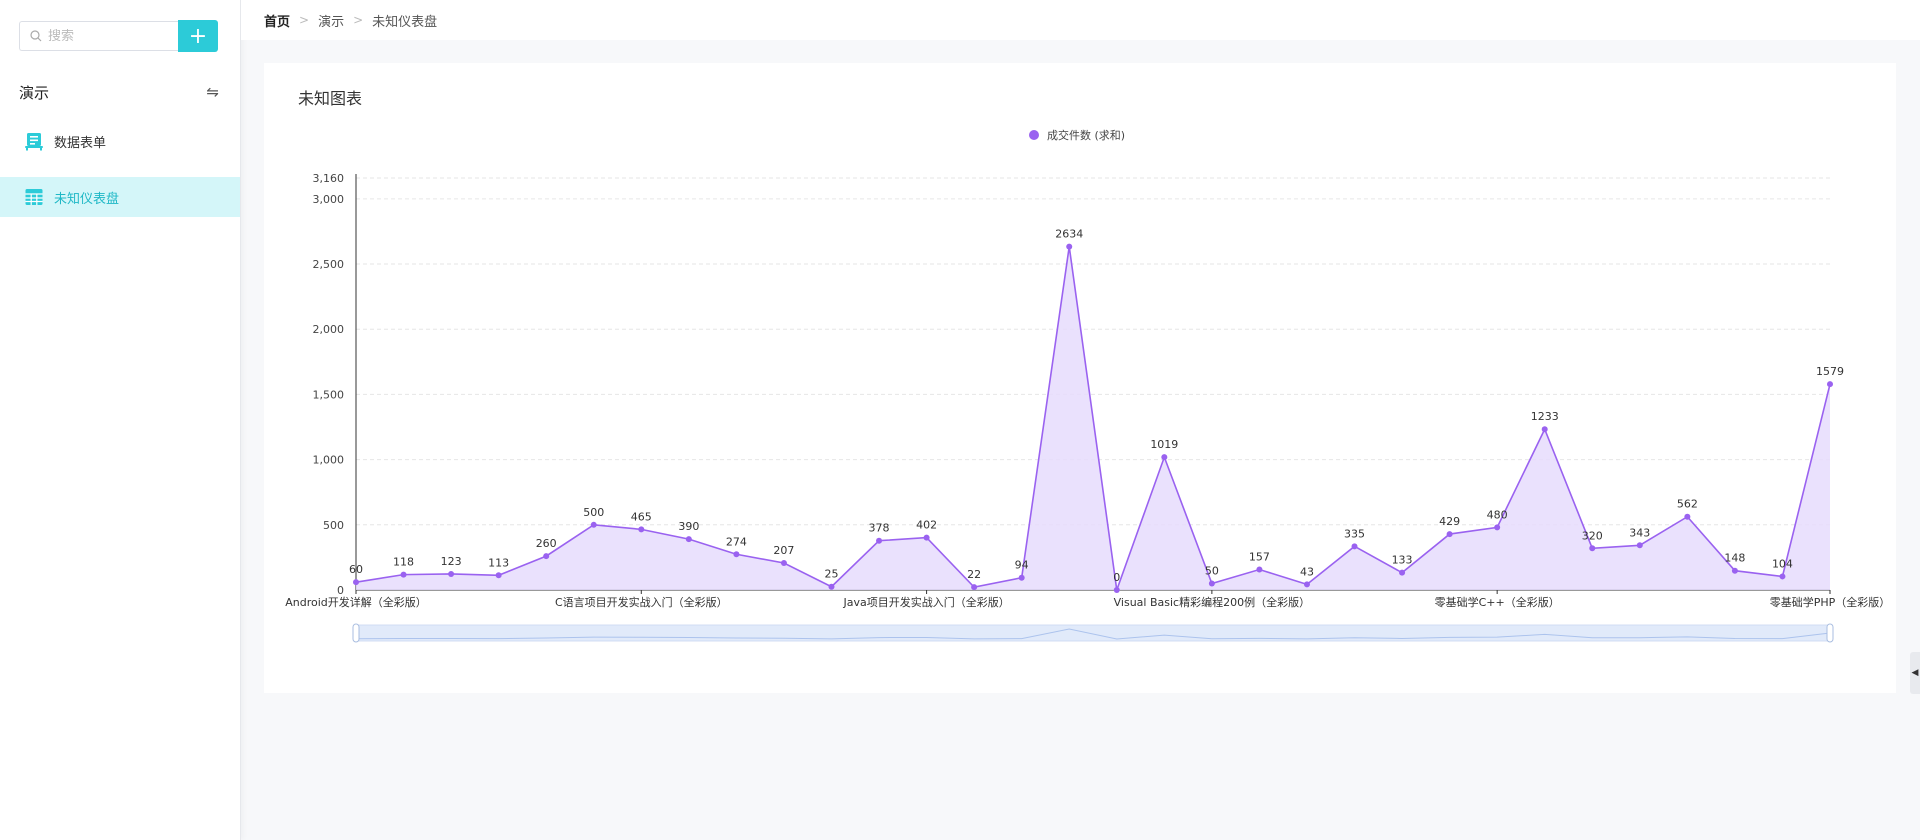  Describe the element at coordinates (783, 550) in the screenshot. I see `data-label: 207` at that location.